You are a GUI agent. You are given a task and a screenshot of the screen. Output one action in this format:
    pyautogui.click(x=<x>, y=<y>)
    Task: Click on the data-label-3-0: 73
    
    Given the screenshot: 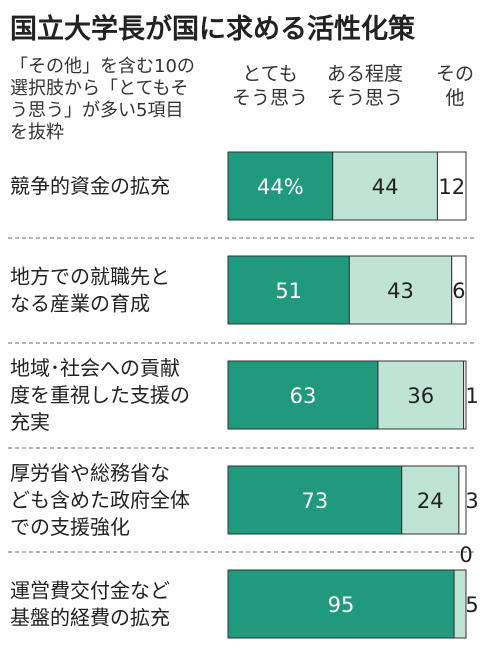 What is the action you would take?
    pyautogui.click(x=315, y=501)
    